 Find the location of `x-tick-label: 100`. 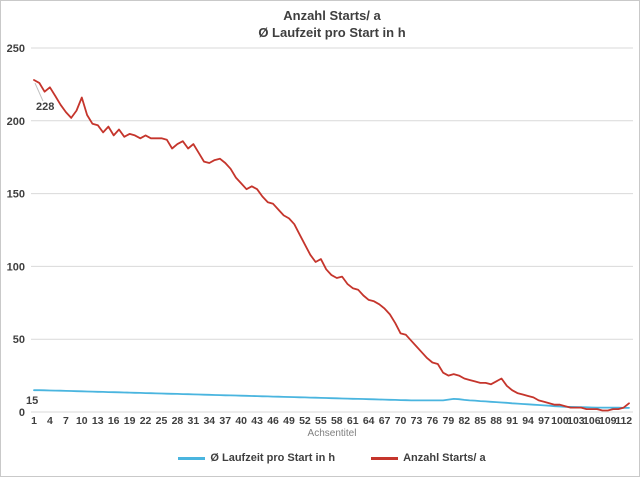

x-tick-label: 100 is located at coordinates (560, 421).